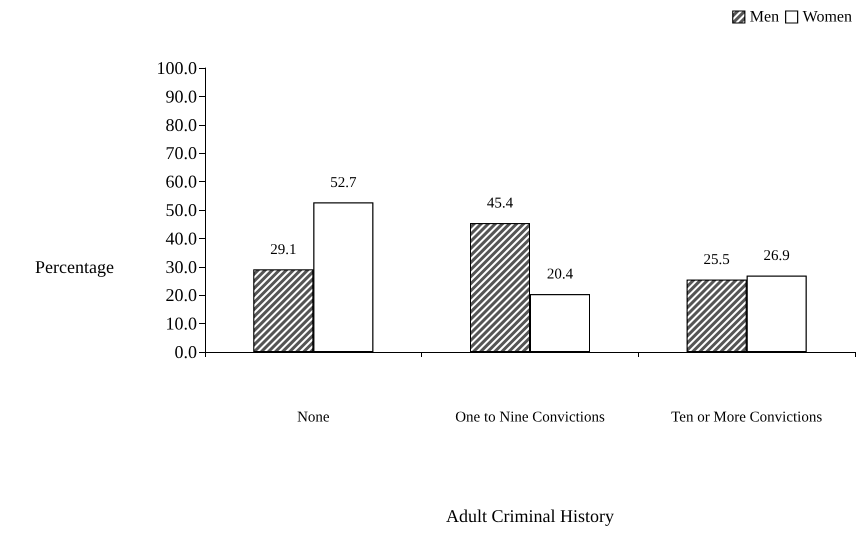  Describe the element at coordinates (500, 204) in the screenshot. I see `data-label: 45.4` at that location.